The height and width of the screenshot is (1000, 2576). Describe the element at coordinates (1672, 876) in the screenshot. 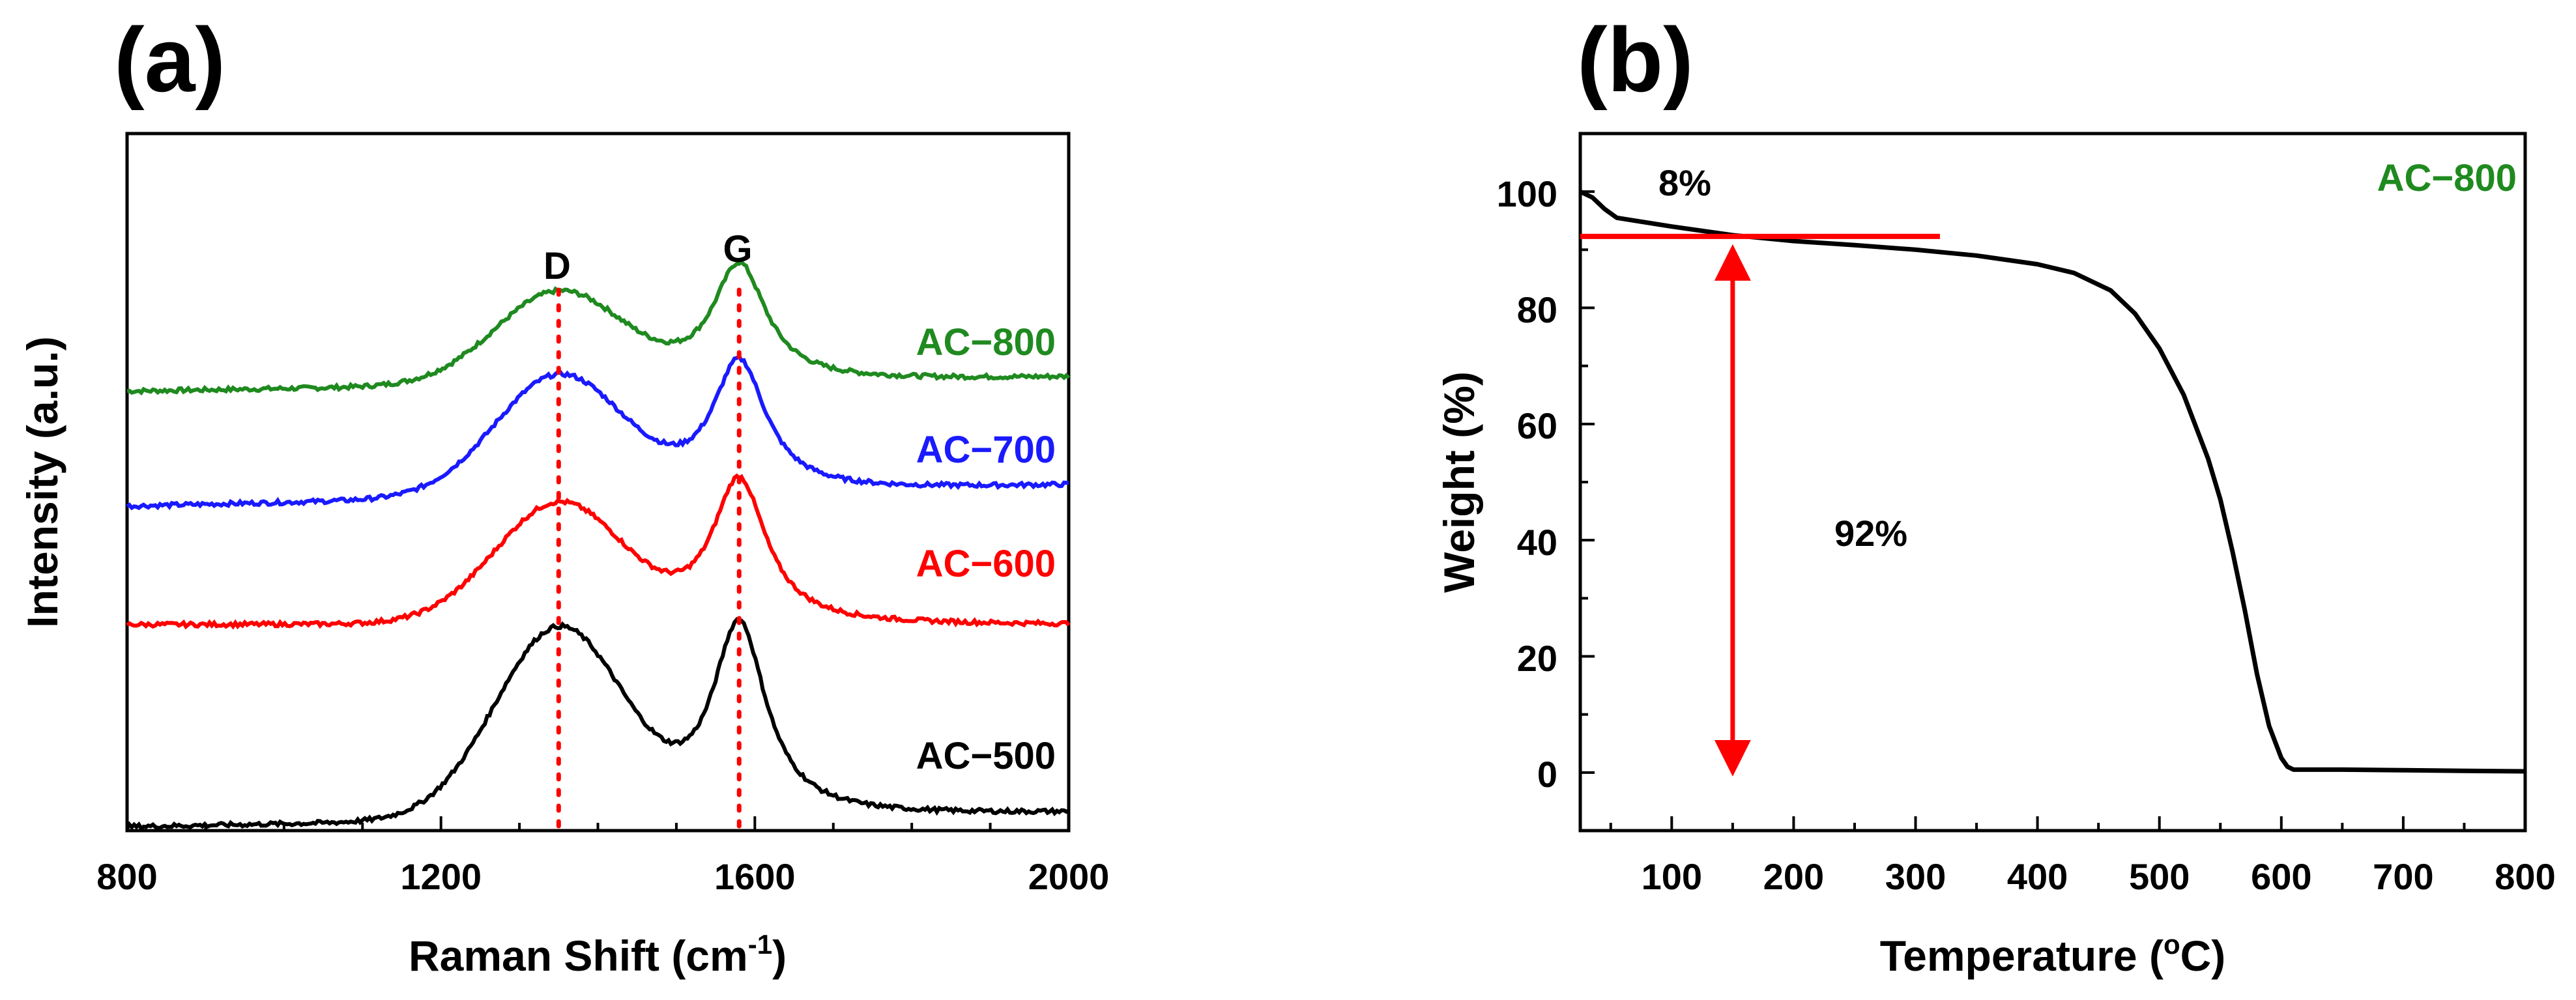

I see `panel-b-x-tick-label: 100` at that location.